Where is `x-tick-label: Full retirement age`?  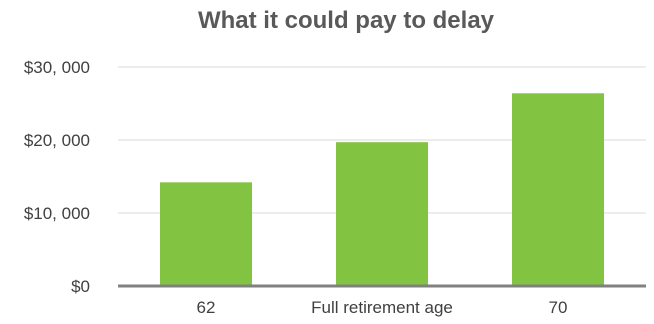
x-tick-label: Full retirement age is located at coordinates (382, 307).